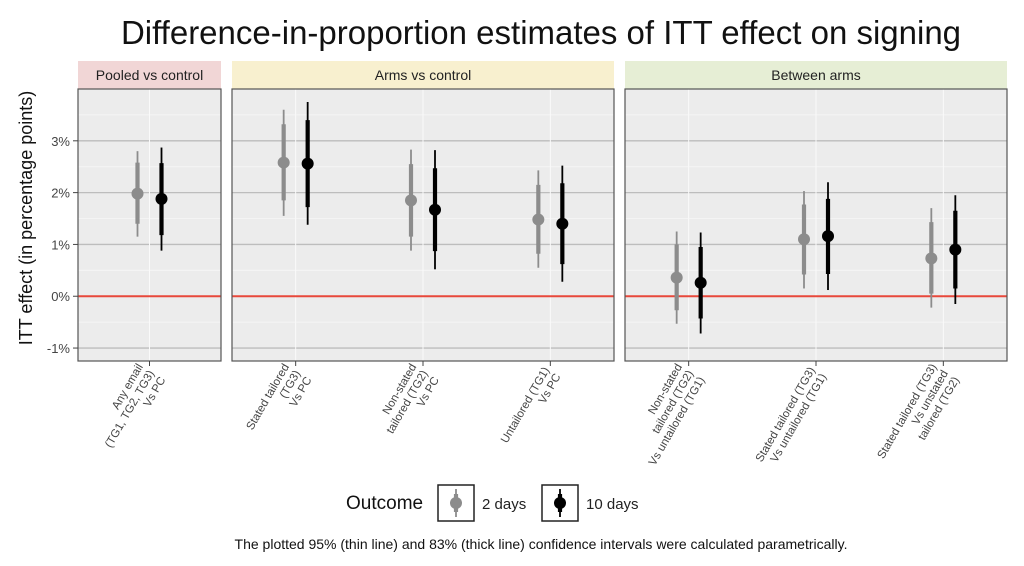 The image size is (1024, 566). Describe the element at coordinates (280, 403) in the screenshot. I see `x-tick-label: Stated tailored(TG3)Vs PC` at that location.